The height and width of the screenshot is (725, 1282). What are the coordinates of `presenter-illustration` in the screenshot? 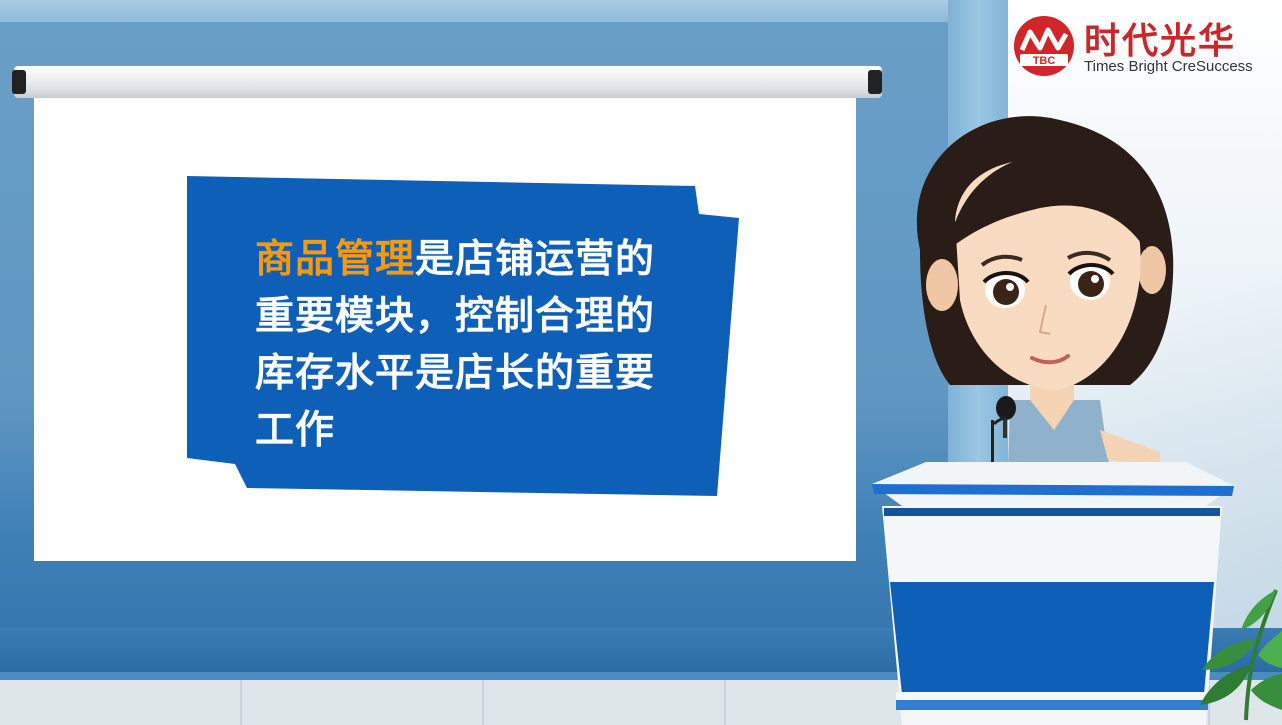 It's located at (1045, 302).